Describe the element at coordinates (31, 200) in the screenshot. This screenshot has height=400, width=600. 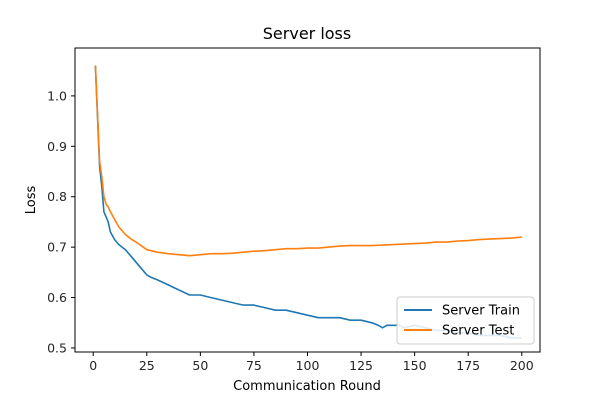
I see `y-axis-label: Loss` at that location.